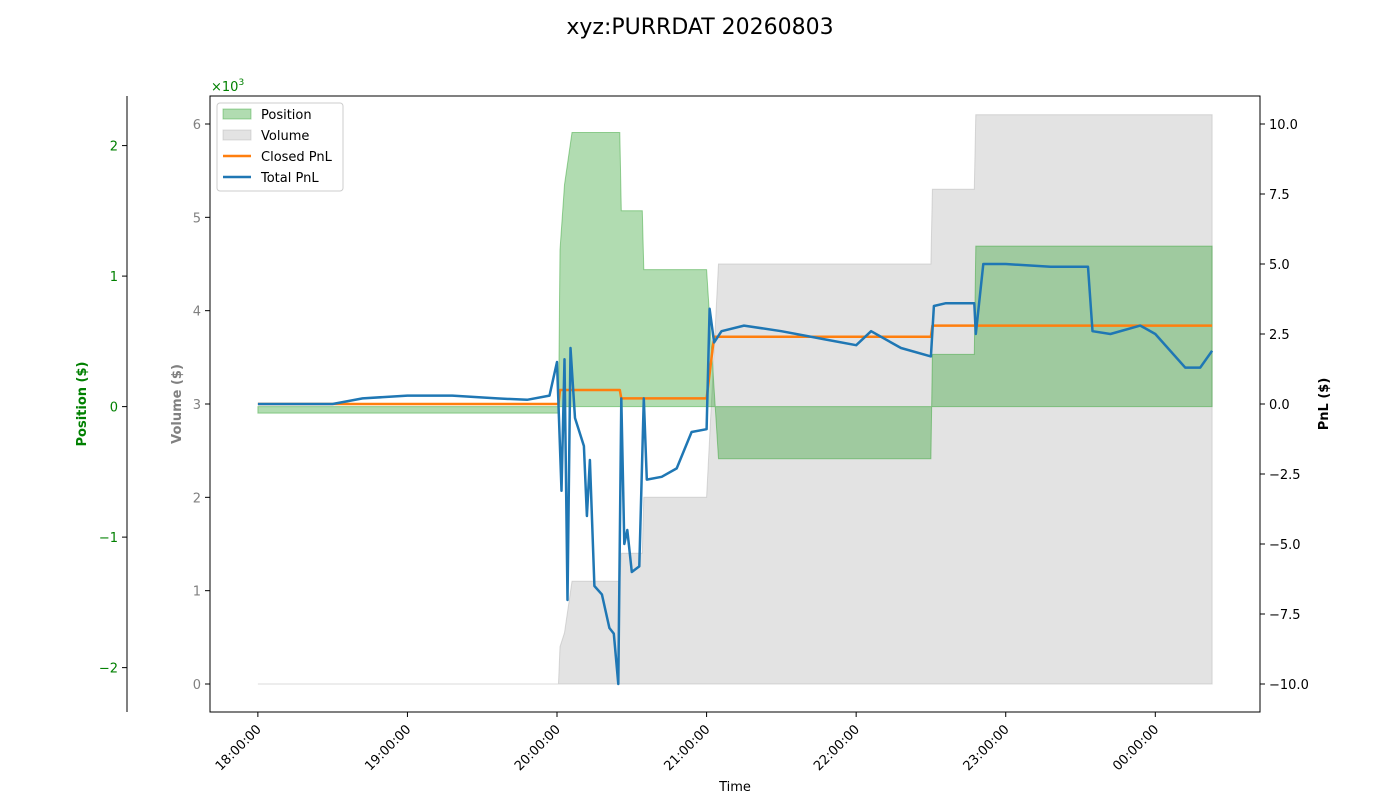 The image size is (1400, 800). I want to click on pnl-tick-label: −10.0, so click(1289, 685).